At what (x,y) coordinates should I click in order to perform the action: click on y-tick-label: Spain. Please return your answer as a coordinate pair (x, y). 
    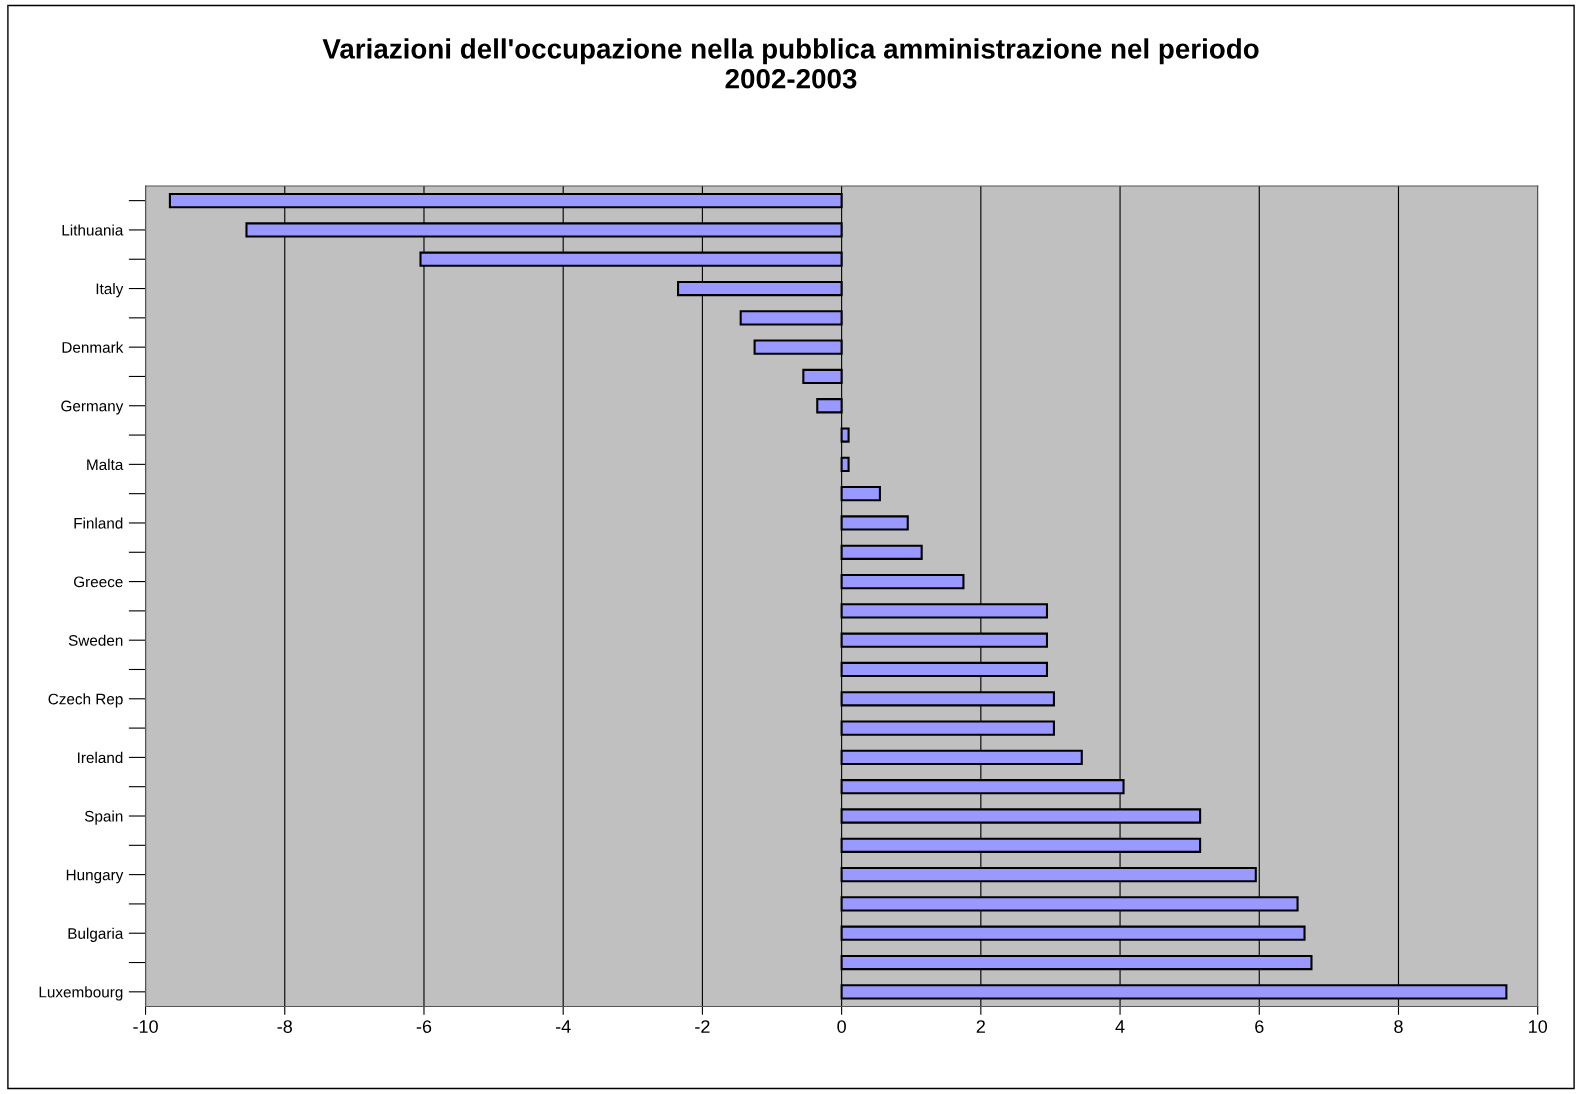
    Looking at the image, I should click on (103, 817).